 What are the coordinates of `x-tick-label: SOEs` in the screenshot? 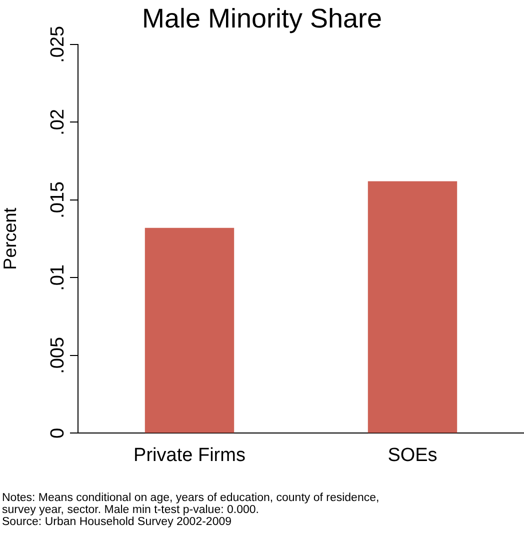 It's located at (413, 455).